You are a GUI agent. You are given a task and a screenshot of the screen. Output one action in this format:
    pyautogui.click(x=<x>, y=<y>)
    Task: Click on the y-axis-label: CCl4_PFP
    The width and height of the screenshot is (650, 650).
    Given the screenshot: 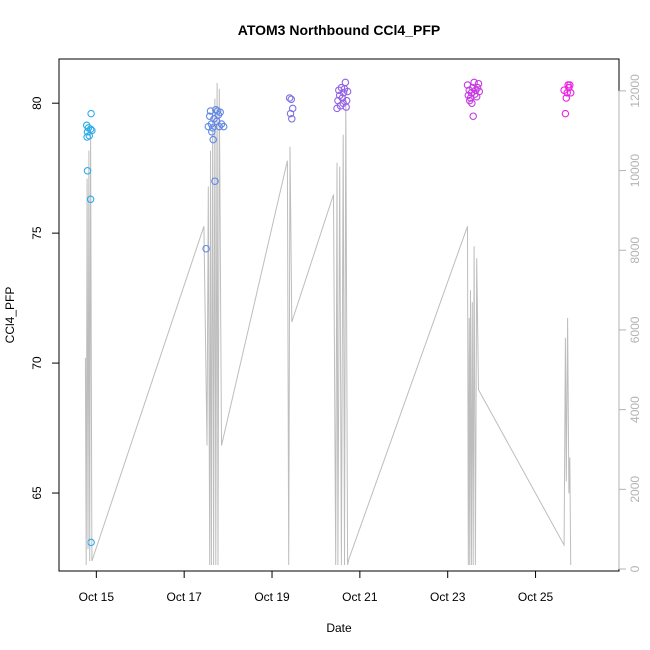 What is the action you would take?
    pyautogui.click(x=10, y=315)
    